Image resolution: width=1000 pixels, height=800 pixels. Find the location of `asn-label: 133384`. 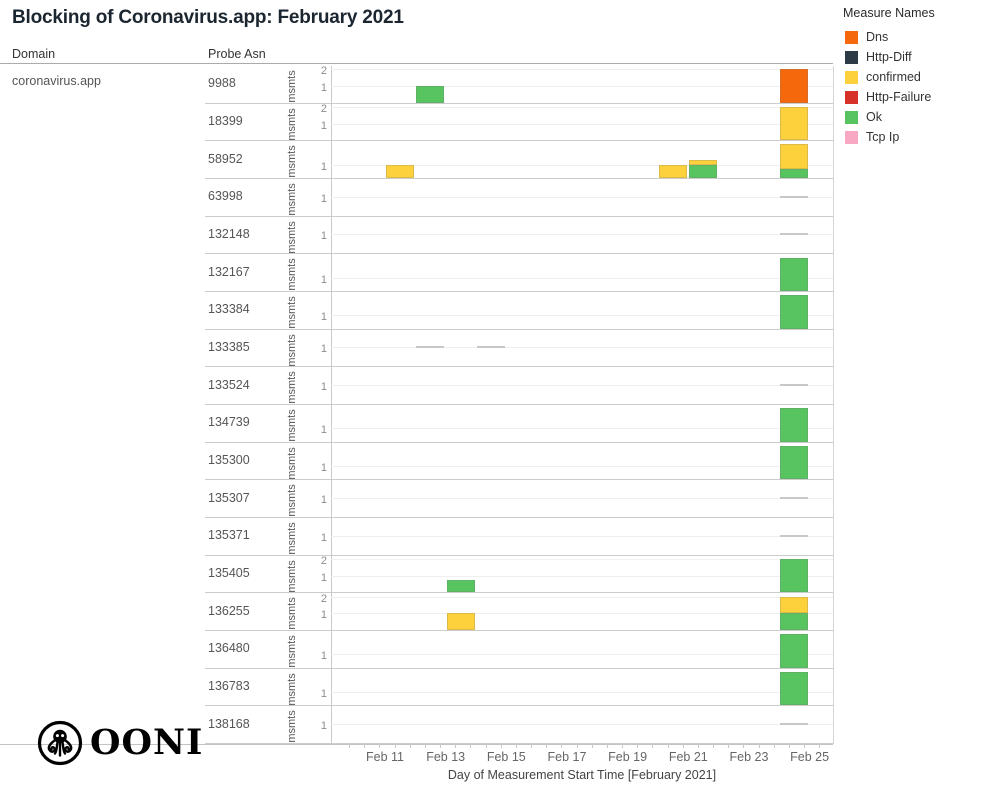

asn-label: 133384 is located at coordinates (229, 309).